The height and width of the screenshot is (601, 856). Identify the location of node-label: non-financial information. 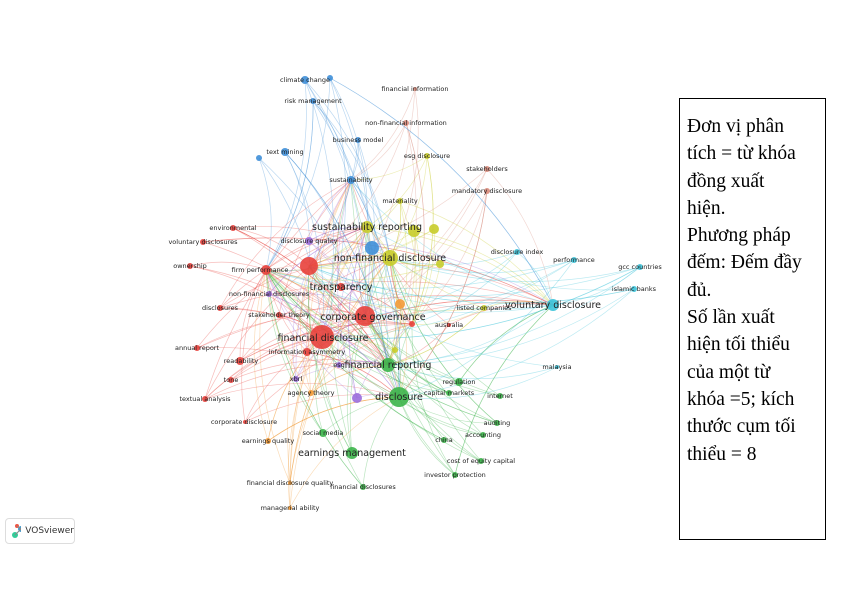
(406, 123).